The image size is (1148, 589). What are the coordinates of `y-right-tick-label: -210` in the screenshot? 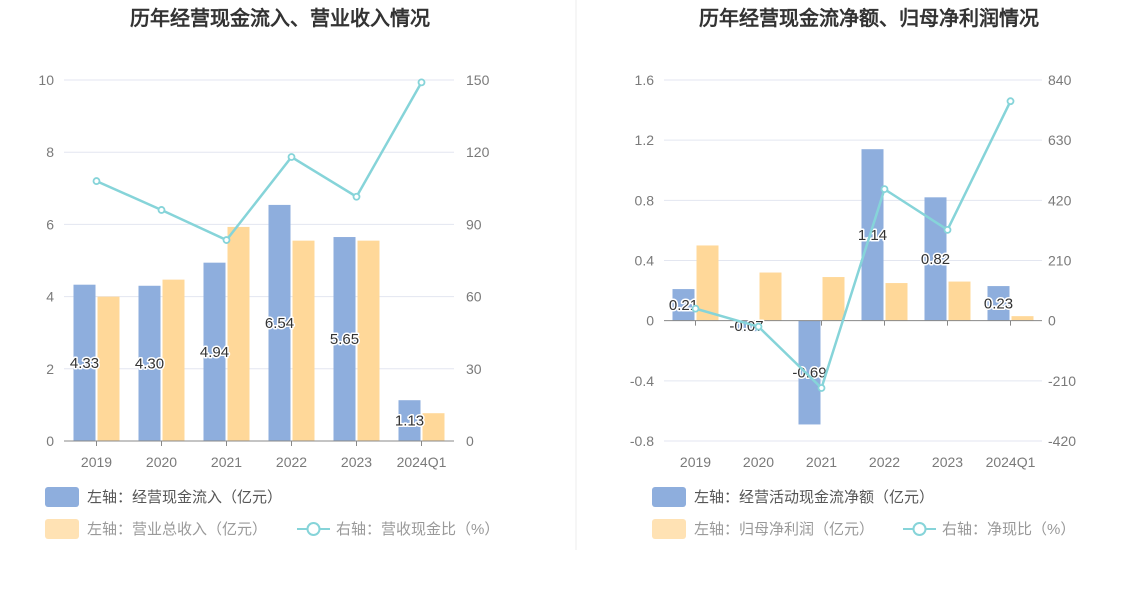 It's located at (1062, 381).